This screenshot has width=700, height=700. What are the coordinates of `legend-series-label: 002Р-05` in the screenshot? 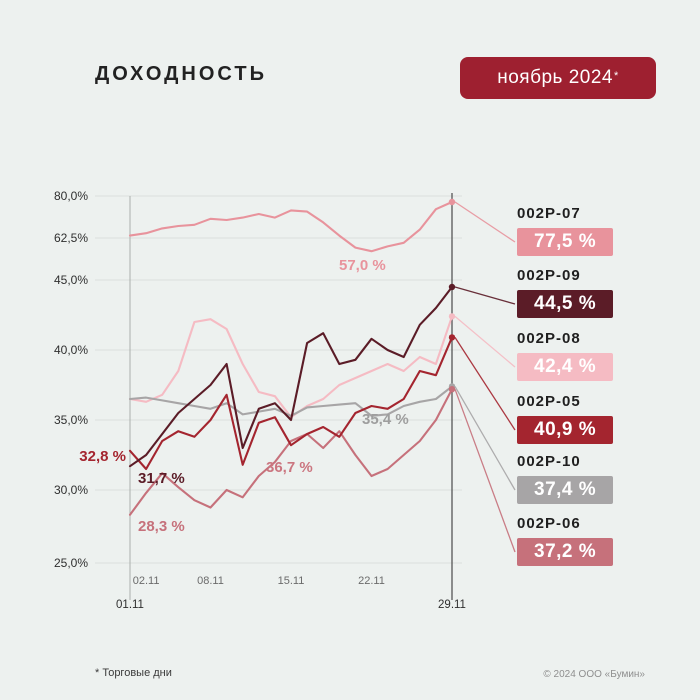 It's located at (549, 401).